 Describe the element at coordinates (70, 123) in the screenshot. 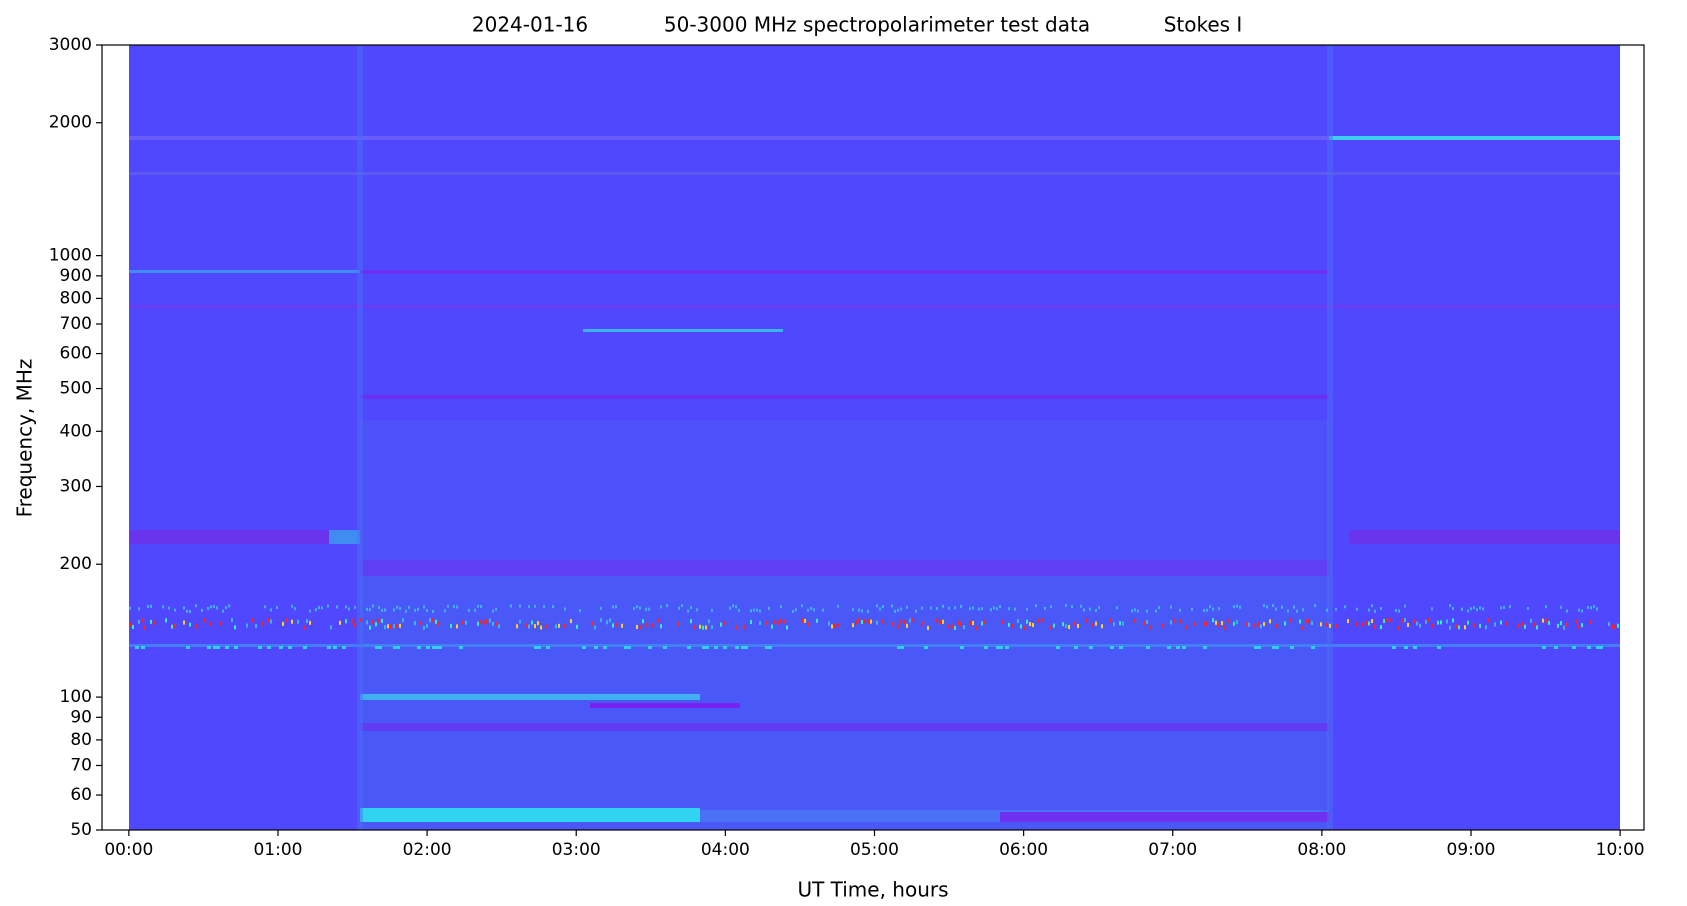

I see `y-tick-label: 2000` at that location.